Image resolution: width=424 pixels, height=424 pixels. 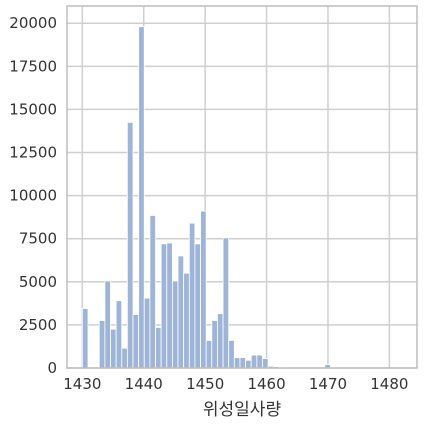 I want to click on x-tick-label: 1430, so click(x=82, y=384).